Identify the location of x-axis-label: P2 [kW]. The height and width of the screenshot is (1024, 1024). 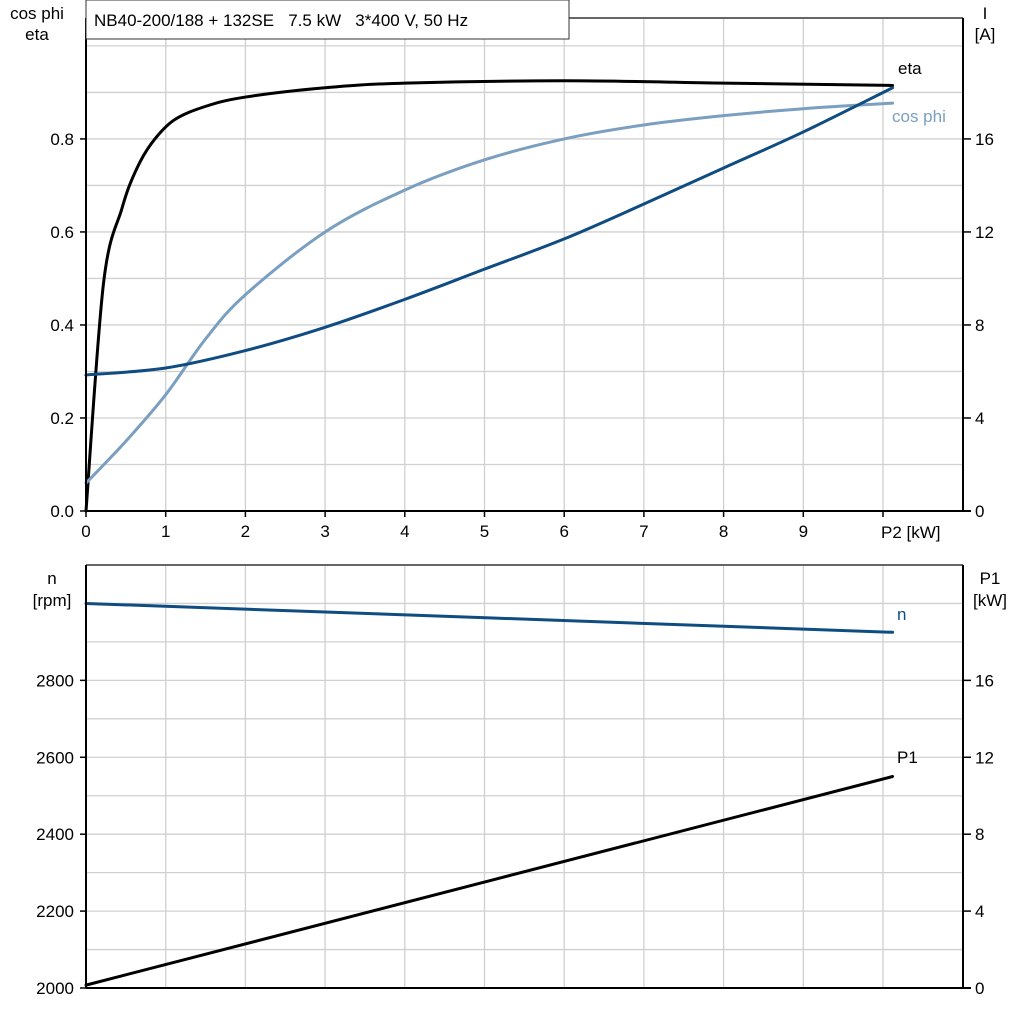
(911, 532).